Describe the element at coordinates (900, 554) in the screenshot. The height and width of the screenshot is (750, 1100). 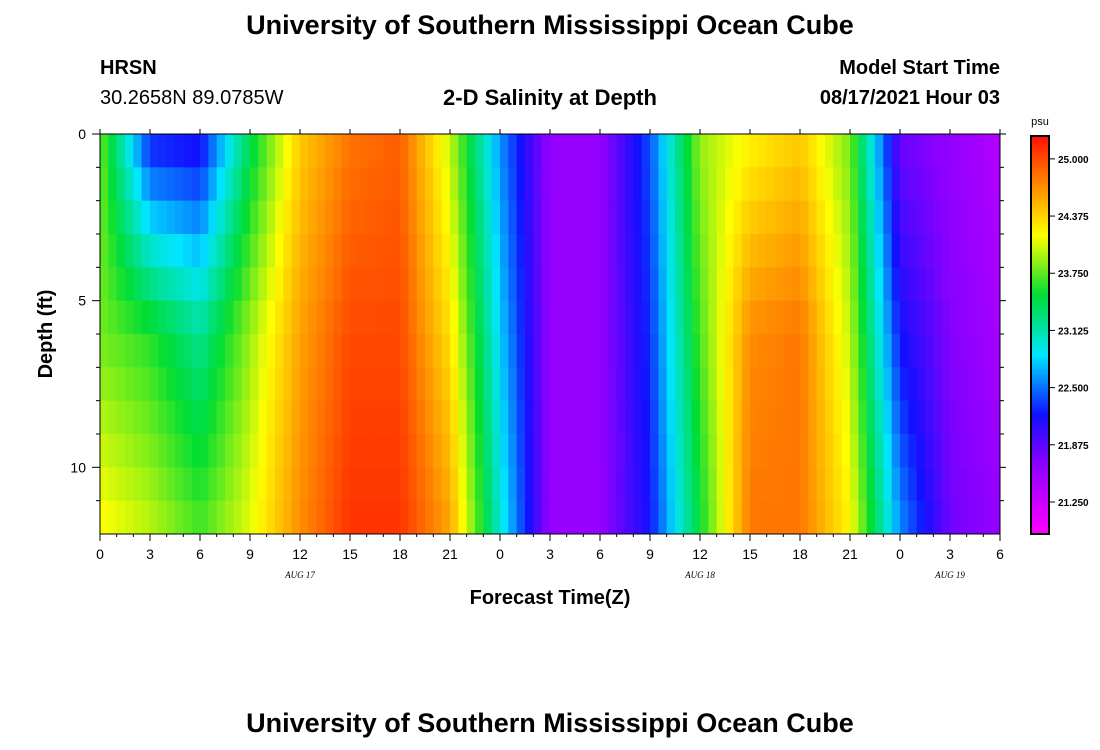
I see `x-tick-label: 0` at that location.